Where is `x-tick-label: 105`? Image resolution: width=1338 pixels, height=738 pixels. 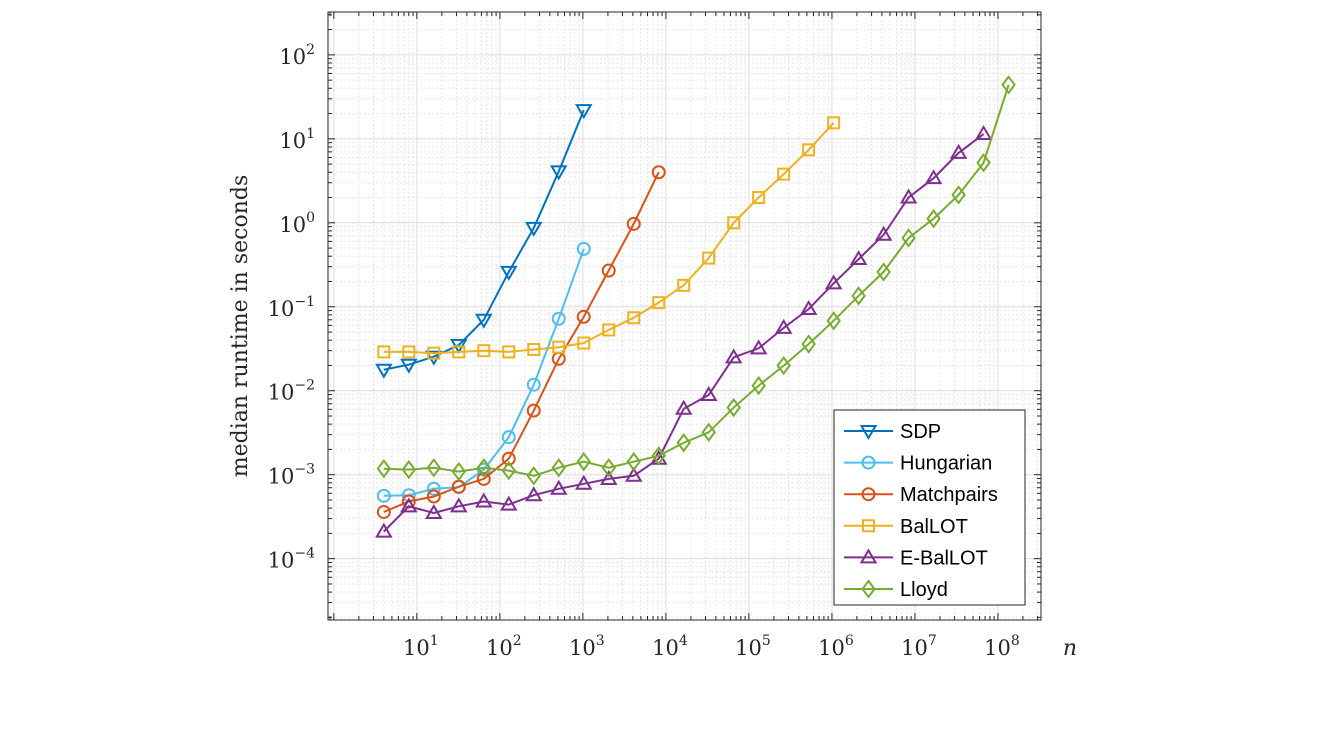 x-tick-label: 105 is located at coordinates (753, 646).